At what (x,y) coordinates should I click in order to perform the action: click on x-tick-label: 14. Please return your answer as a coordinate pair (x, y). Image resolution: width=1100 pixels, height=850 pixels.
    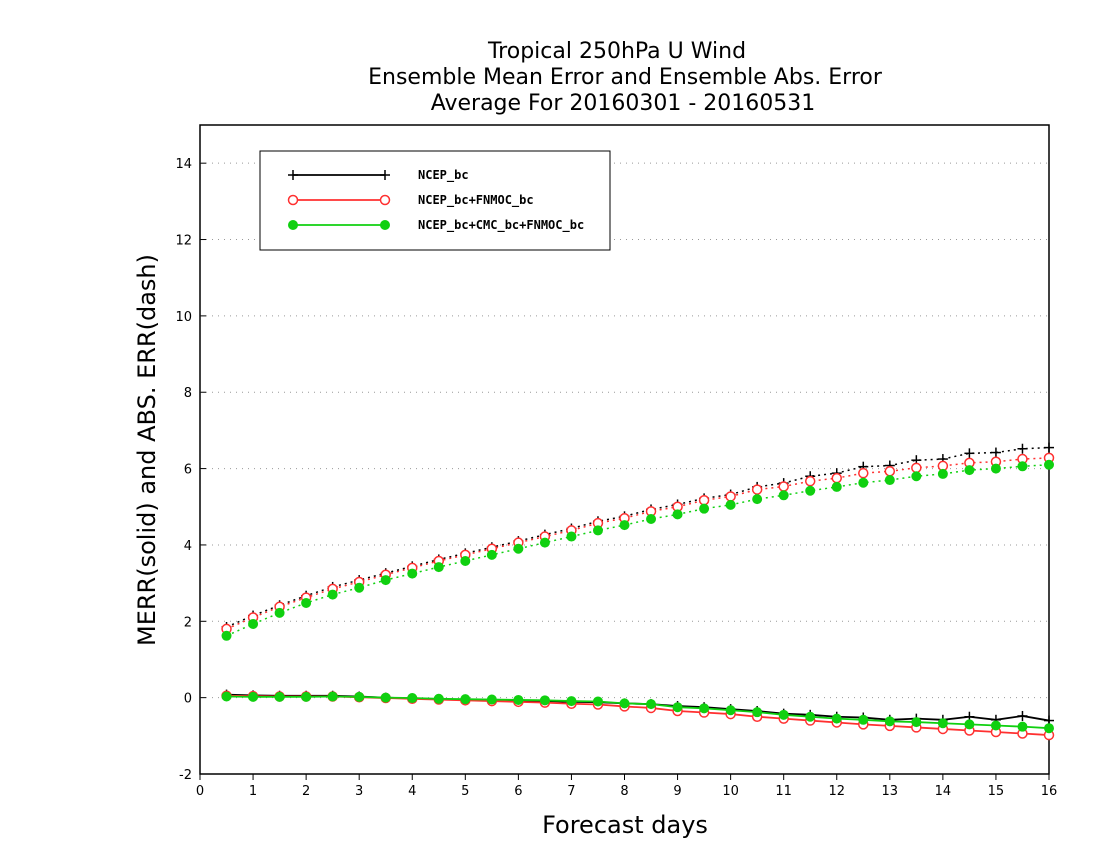
    Looking at the image, I should click on (943, 791).